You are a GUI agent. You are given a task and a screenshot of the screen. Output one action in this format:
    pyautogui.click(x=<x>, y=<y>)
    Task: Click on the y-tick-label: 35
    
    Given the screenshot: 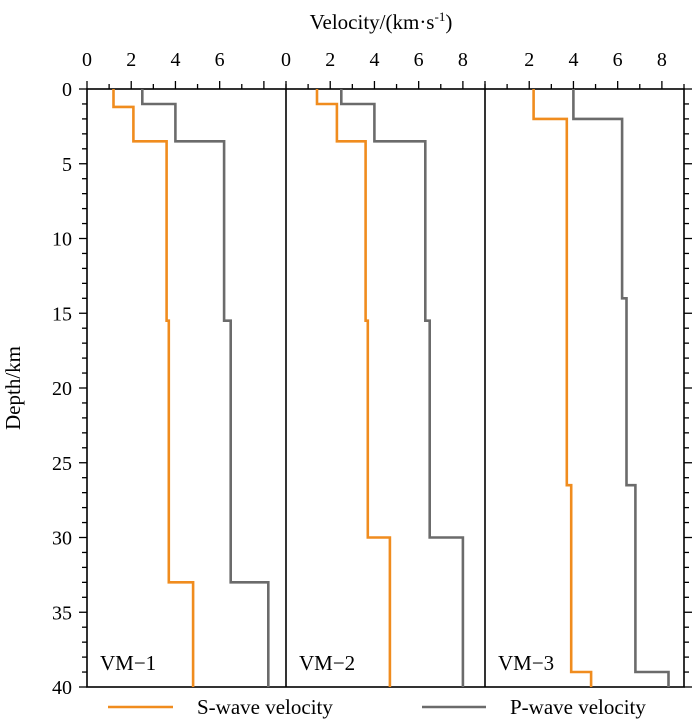 What is the action you would take?
    pyautogui.click(x=62, y=613)
    